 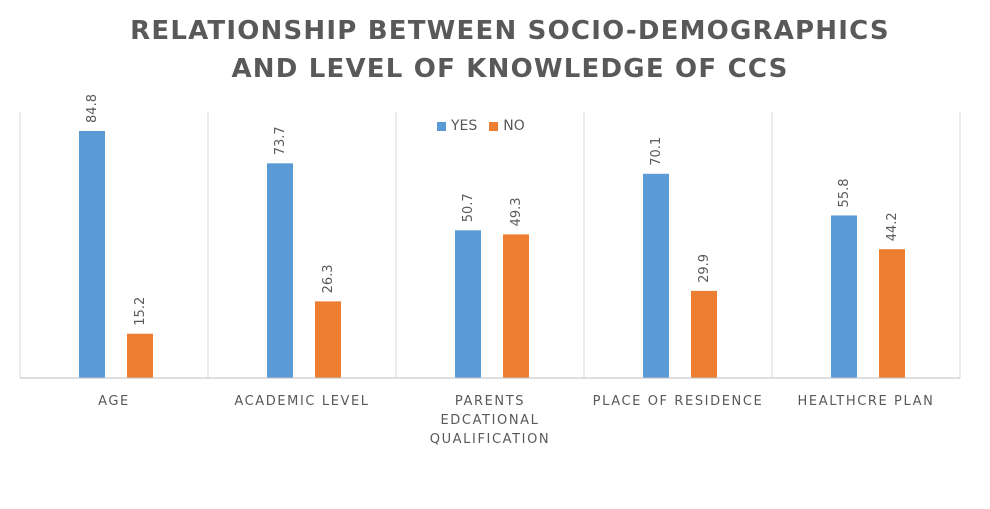 What do you see at coordinates (866, 401) in the screenshot?
I see `category-label-5: HEALTHCRE PLAN` at bounding box center [866, 401].